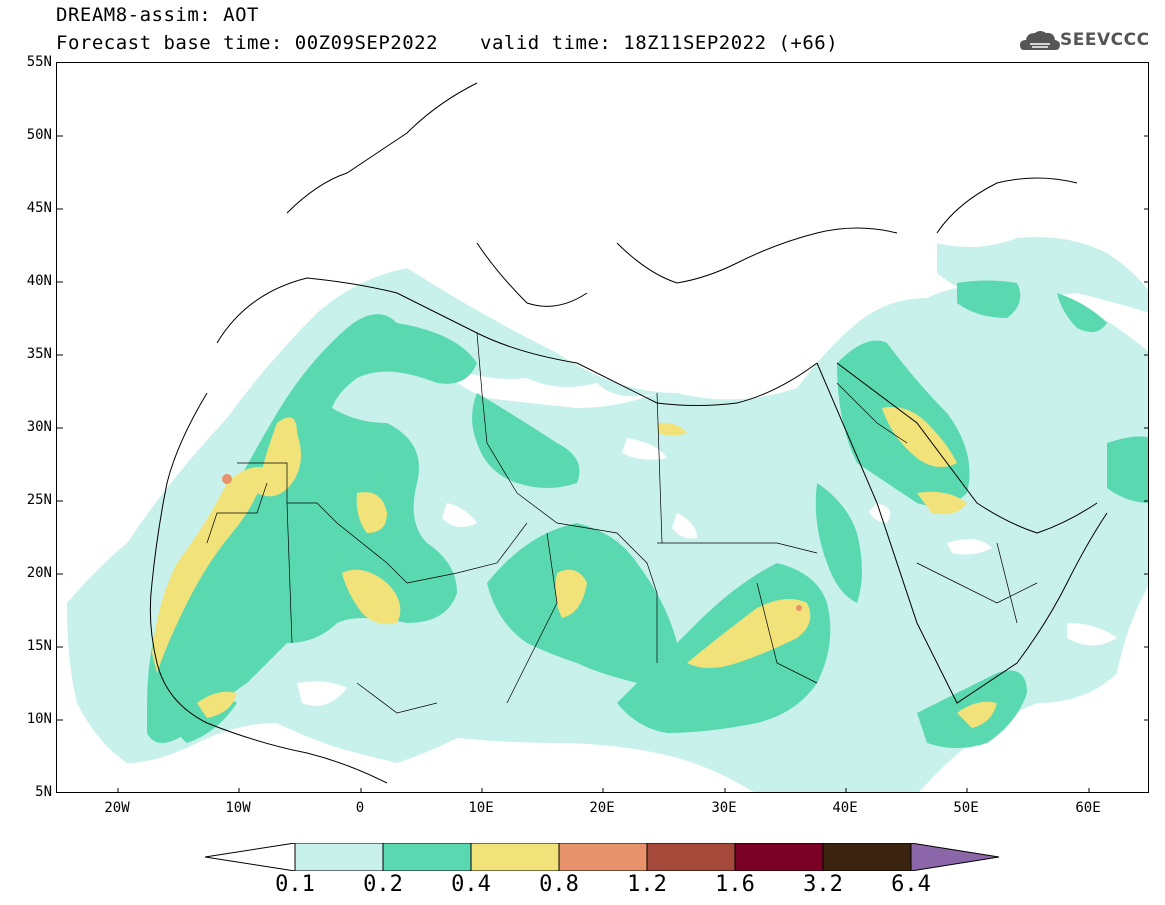 This screenshot has width=1165, height=905. Describe the element at coordinates (779, 857) in the screenshot. I see `colorbar-segment-1.6` at that location.